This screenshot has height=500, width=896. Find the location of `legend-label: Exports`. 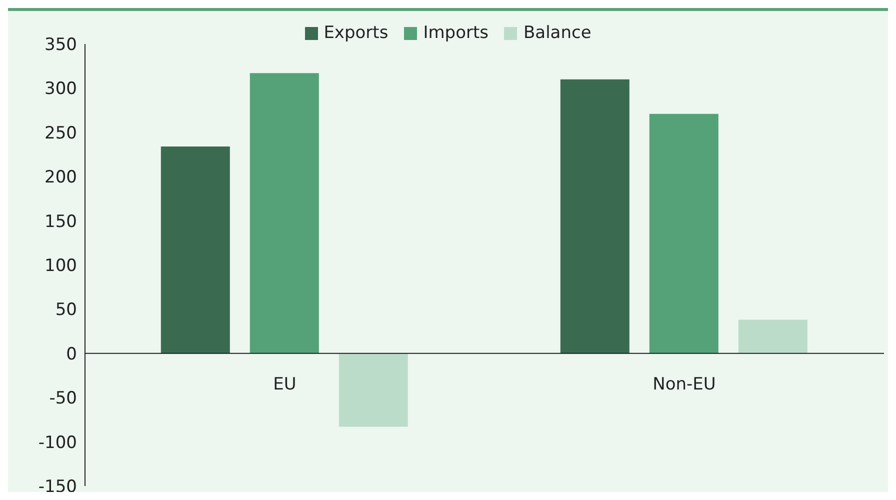

legend-label: Exports is located at coordinates (356, 33).